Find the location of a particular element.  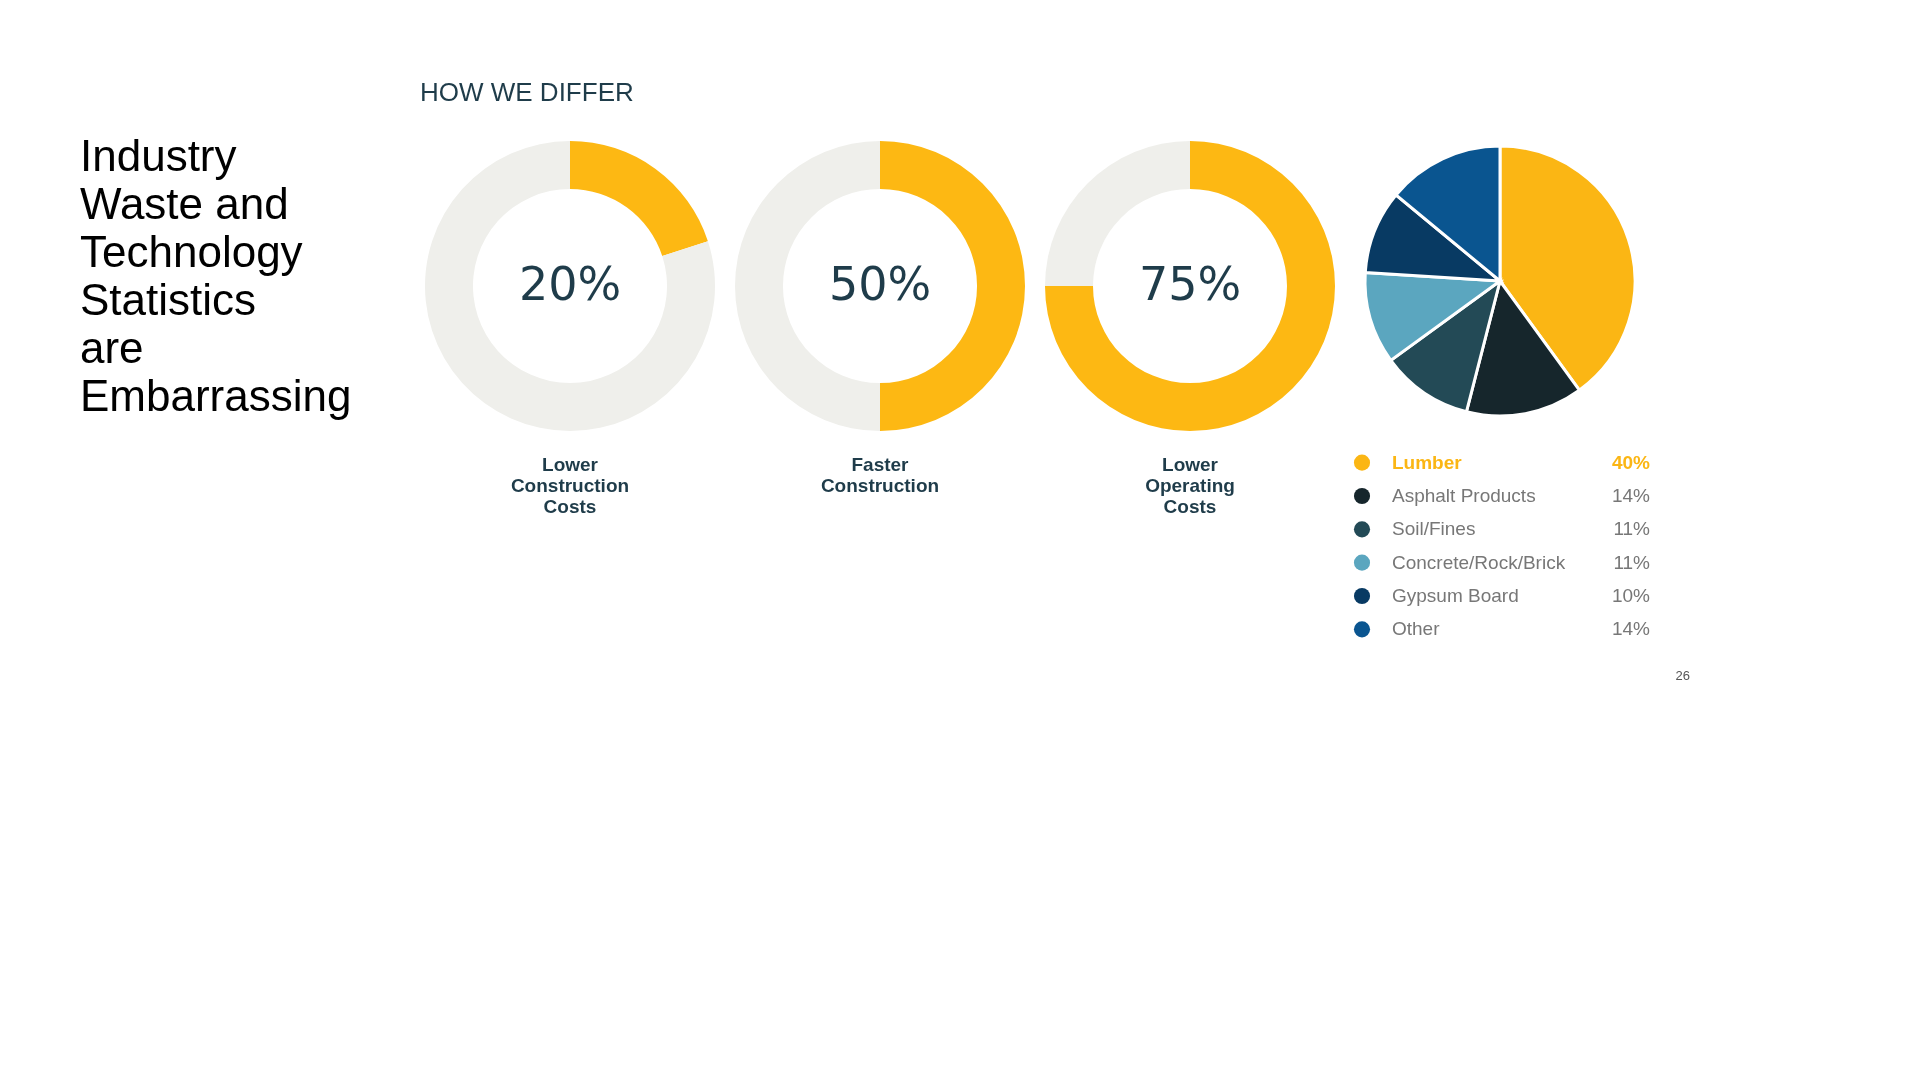

data-label: 20% is located at coordinates (570, 284).